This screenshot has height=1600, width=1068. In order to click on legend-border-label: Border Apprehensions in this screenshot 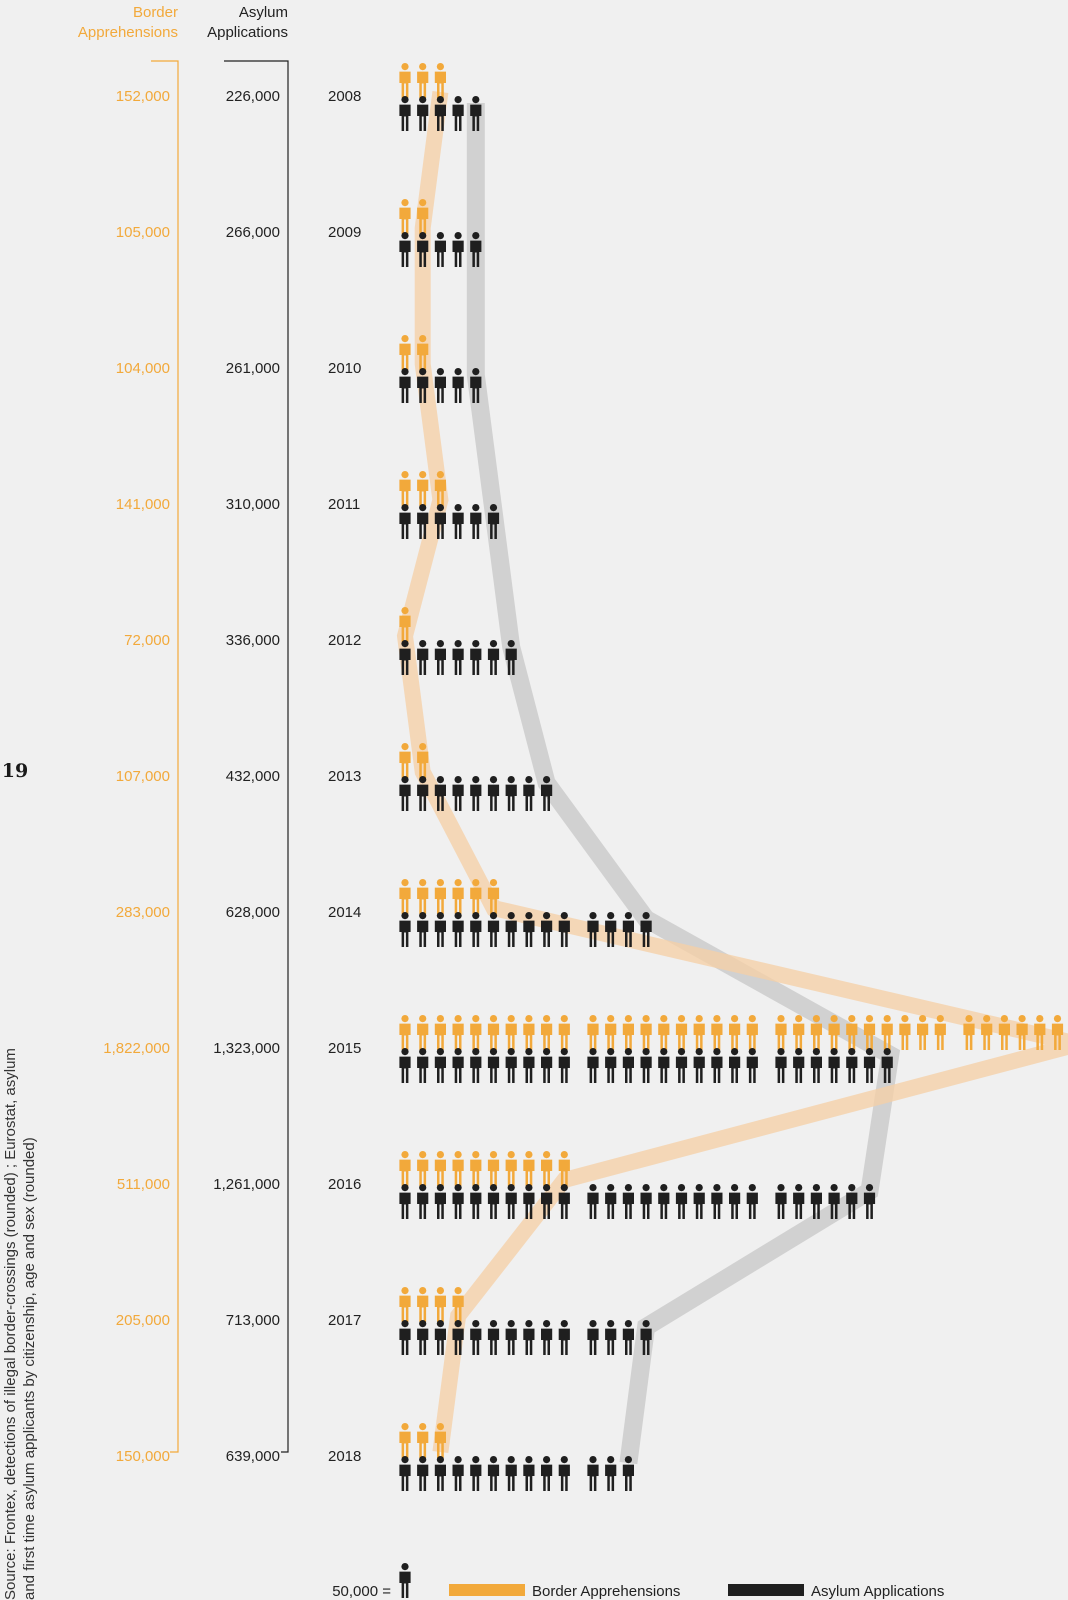, I will do `click(606, 1591)`.